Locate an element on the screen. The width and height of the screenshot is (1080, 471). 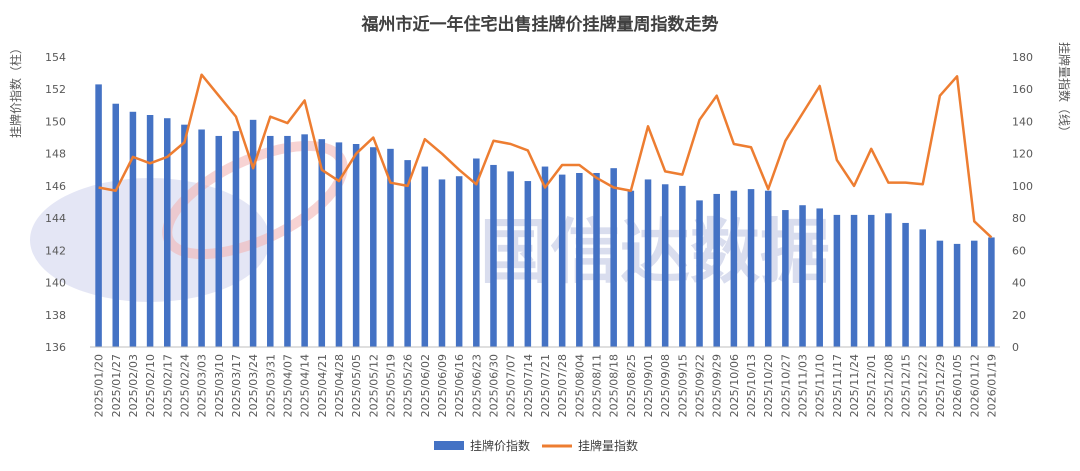
x-tick-51: 2026/01/12 is located at coordinates (974, 385).